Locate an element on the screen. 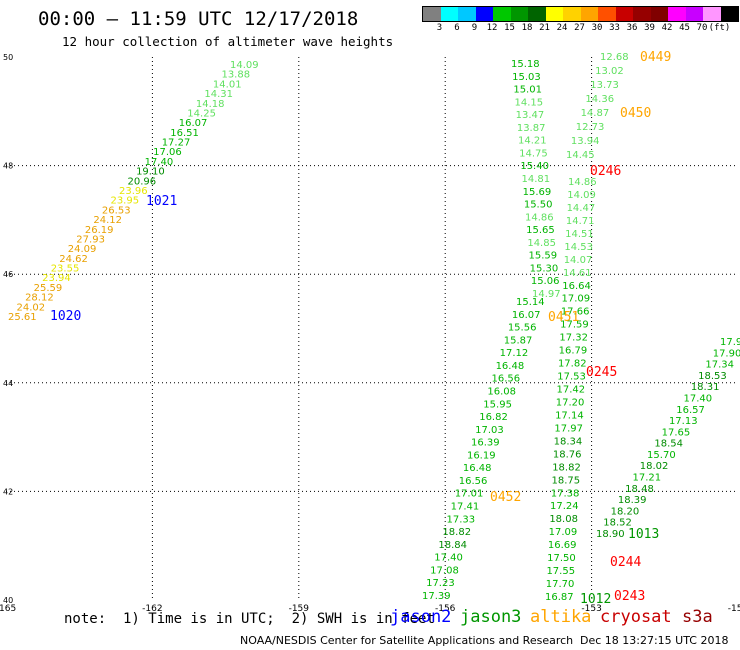 The width and height of the screenshot is (740, 650). wave-height-value: 17.9 is located at coordinates (730, 342).